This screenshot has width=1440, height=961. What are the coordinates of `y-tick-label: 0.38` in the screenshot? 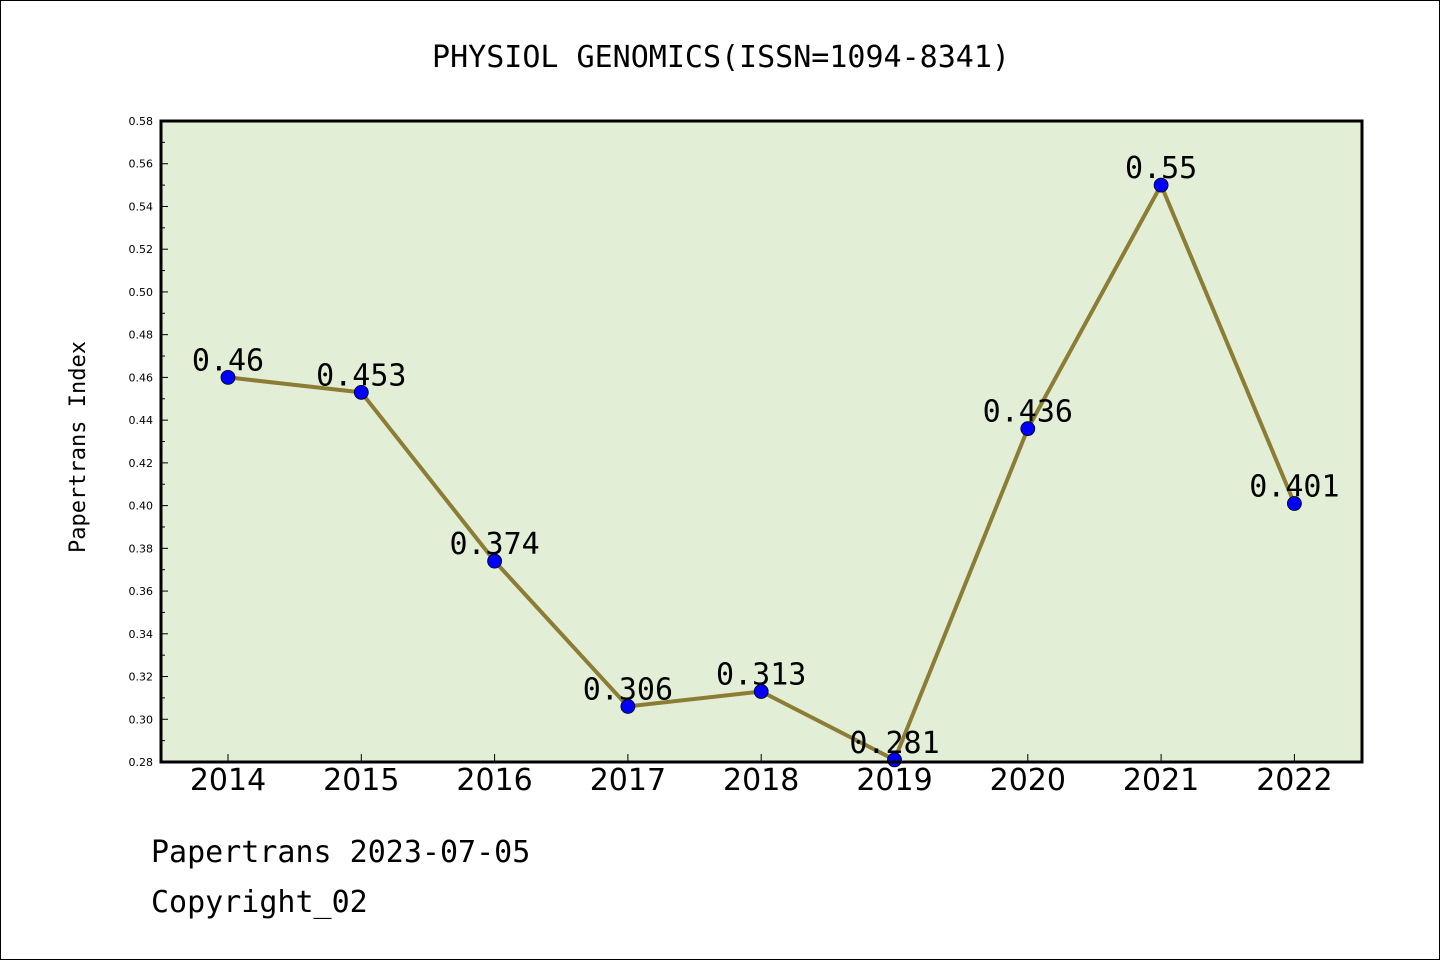 It's located at (141, 548).